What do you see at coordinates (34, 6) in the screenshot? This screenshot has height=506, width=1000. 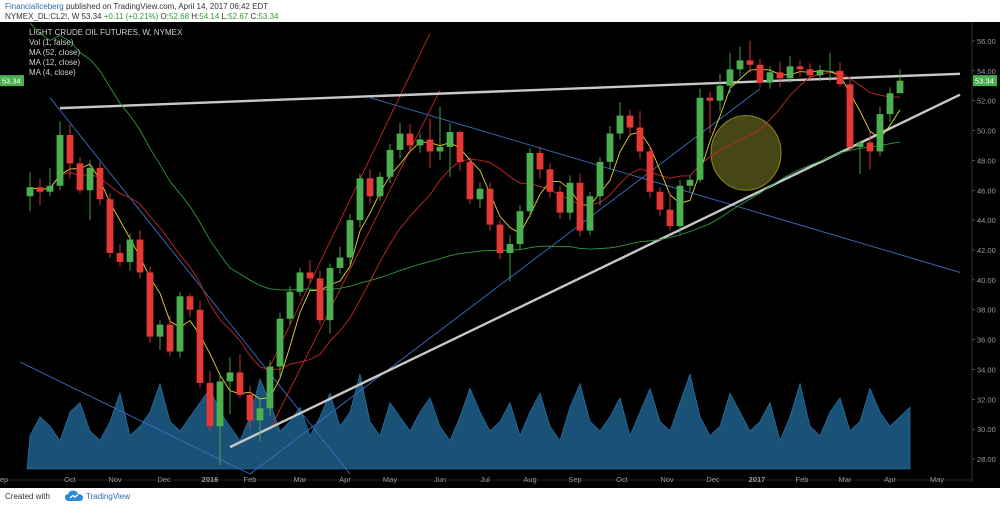 I see `author-link: FinancialIceberg` at bounding box center [34, 6].